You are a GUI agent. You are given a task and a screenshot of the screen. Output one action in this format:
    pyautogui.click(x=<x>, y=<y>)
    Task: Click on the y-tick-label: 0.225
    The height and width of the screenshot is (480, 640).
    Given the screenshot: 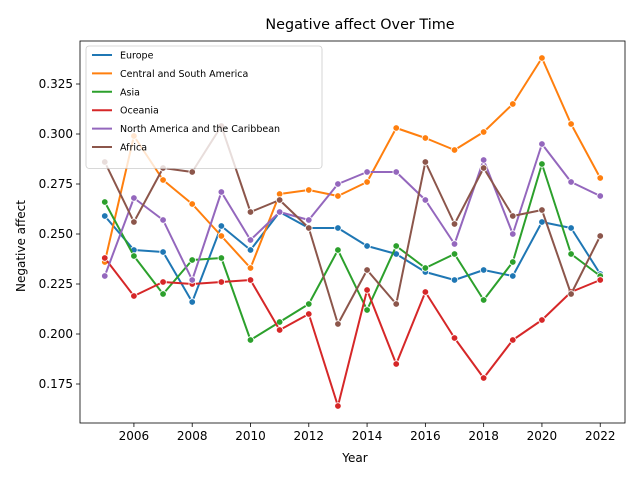 What is the action you would take?
    pyautogui.click(x=56, y=284)
    